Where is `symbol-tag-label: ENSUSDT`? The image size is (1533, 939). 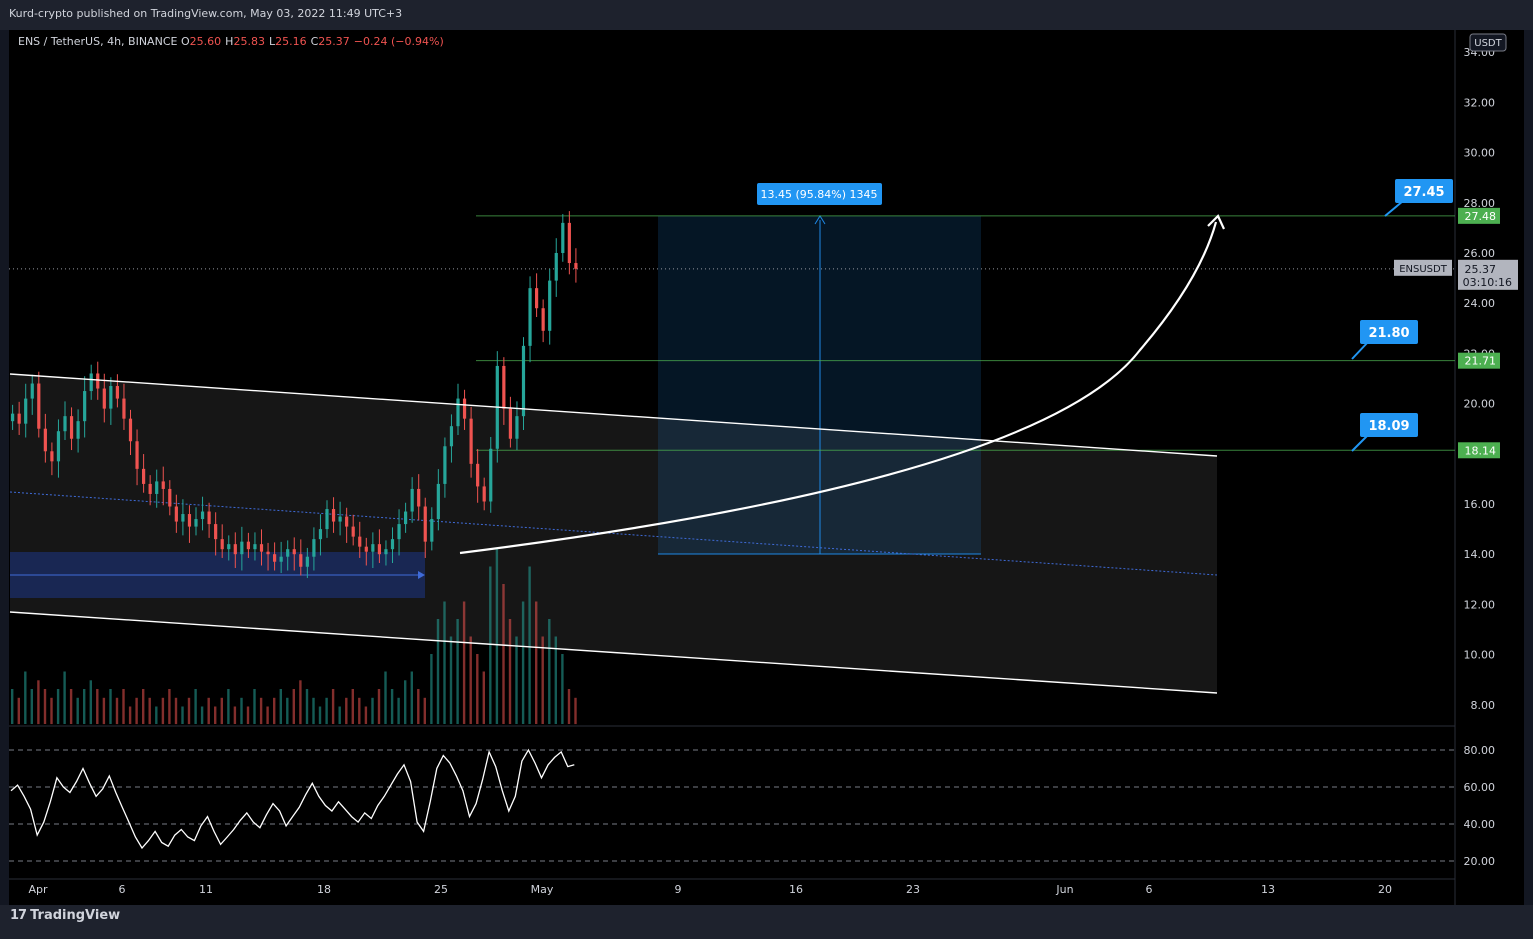
symbol-tag-label: ENSUSDT is located at coordinates (1423, 269).